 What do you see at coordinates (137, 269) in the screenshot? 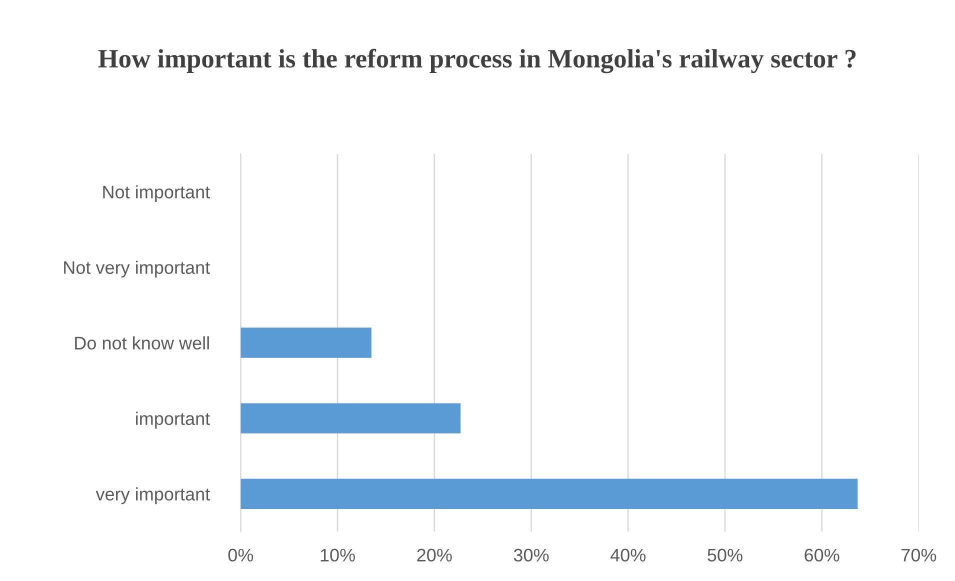
I see `y-tick-label: Not very important` at bounding box center [137, 269].